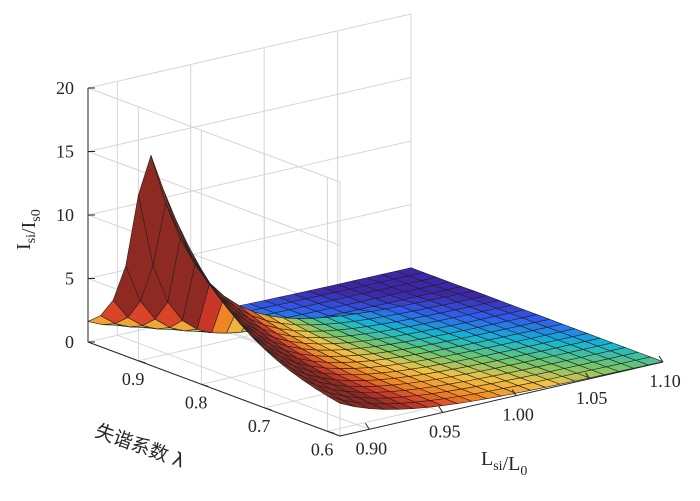  Describe the element at coordinates (65, 88) in the screenshot. I see `z-tick-label: 20` at that location.